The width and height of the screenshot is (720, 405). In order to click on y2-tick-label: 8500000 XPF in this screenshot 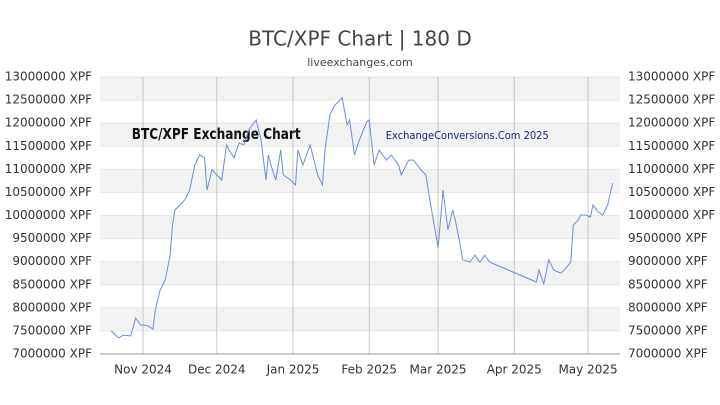, I will do `click(668, 284)`.